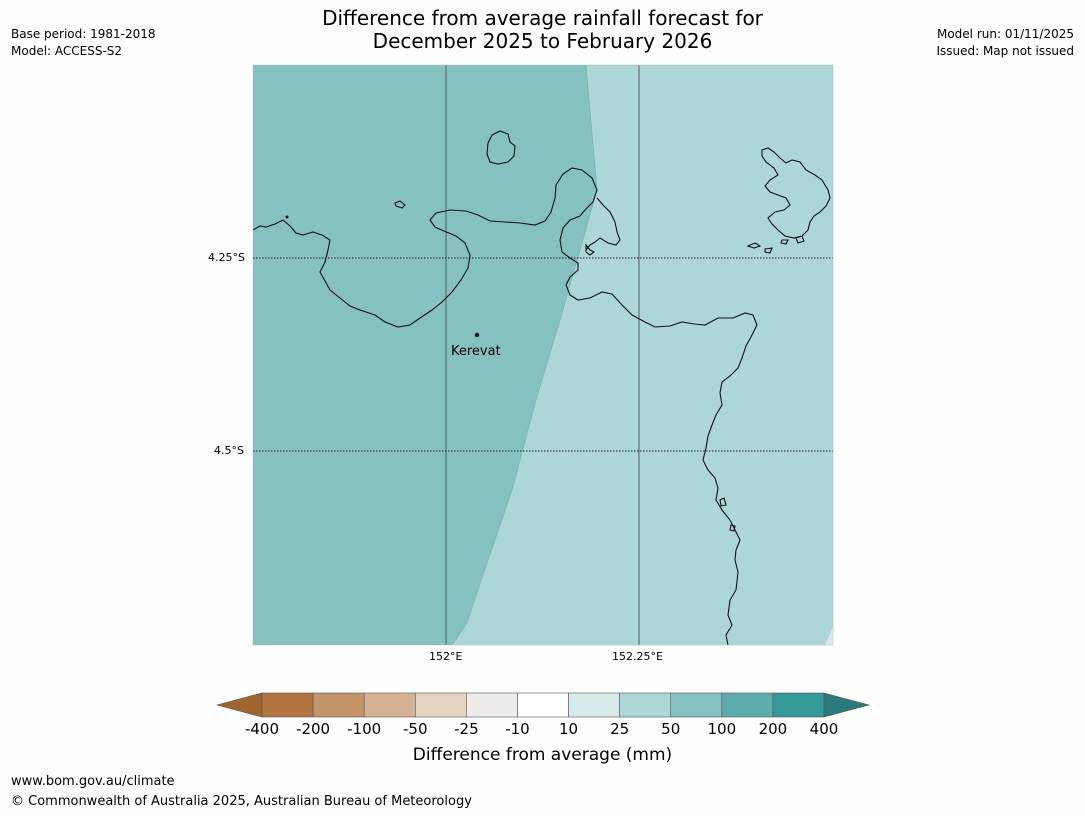  I want to click on coast-inner-bay, so click(603, 224).